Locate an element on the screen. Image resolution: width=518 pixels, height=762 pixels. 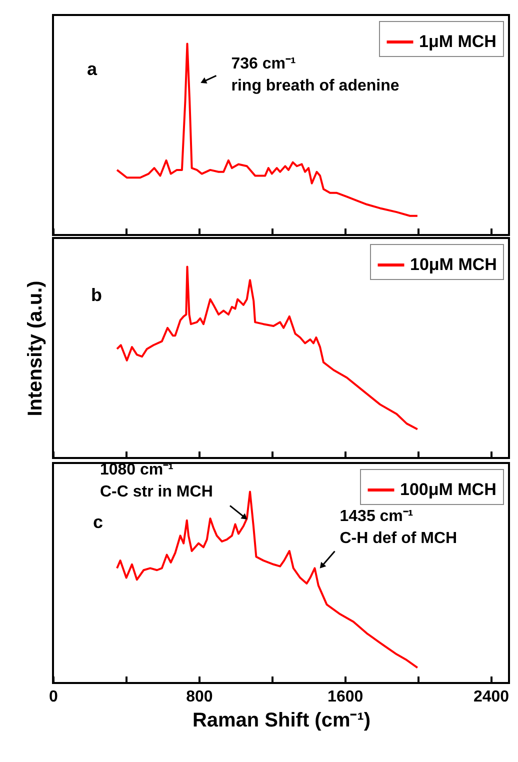
annotation: b is located at coordinates (96, 295).